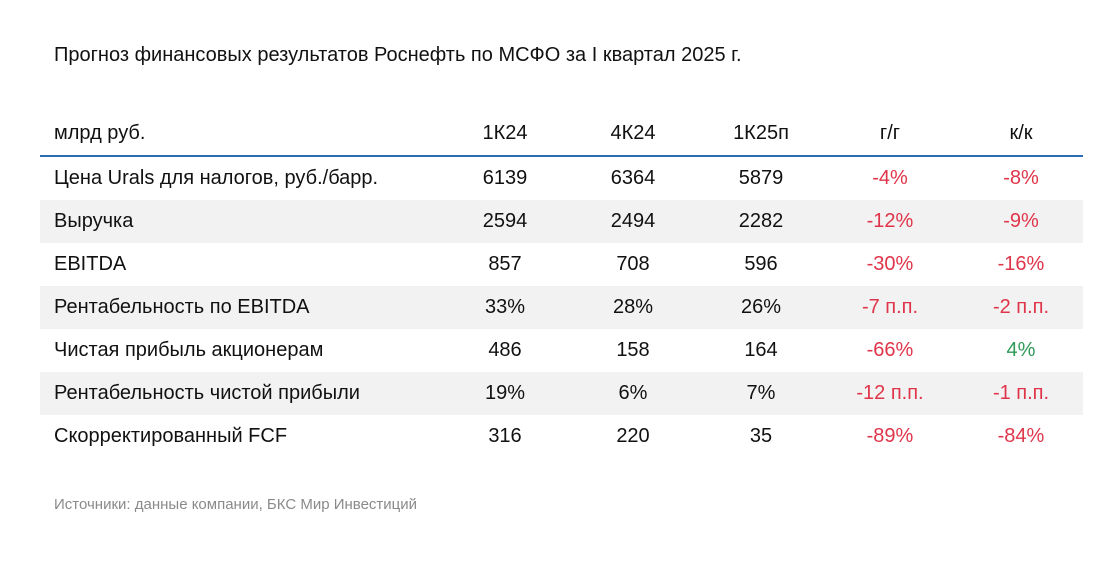  Describe the element at coordinates (633, 221) in the screenshot. I see `cell-4q24: 2494` at that location.